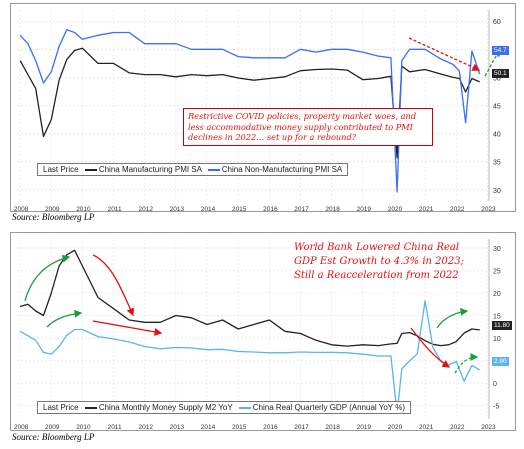 This screenshot has height=449, width=524. I want to click on legend-swatch-gdp, so click(244, 407).